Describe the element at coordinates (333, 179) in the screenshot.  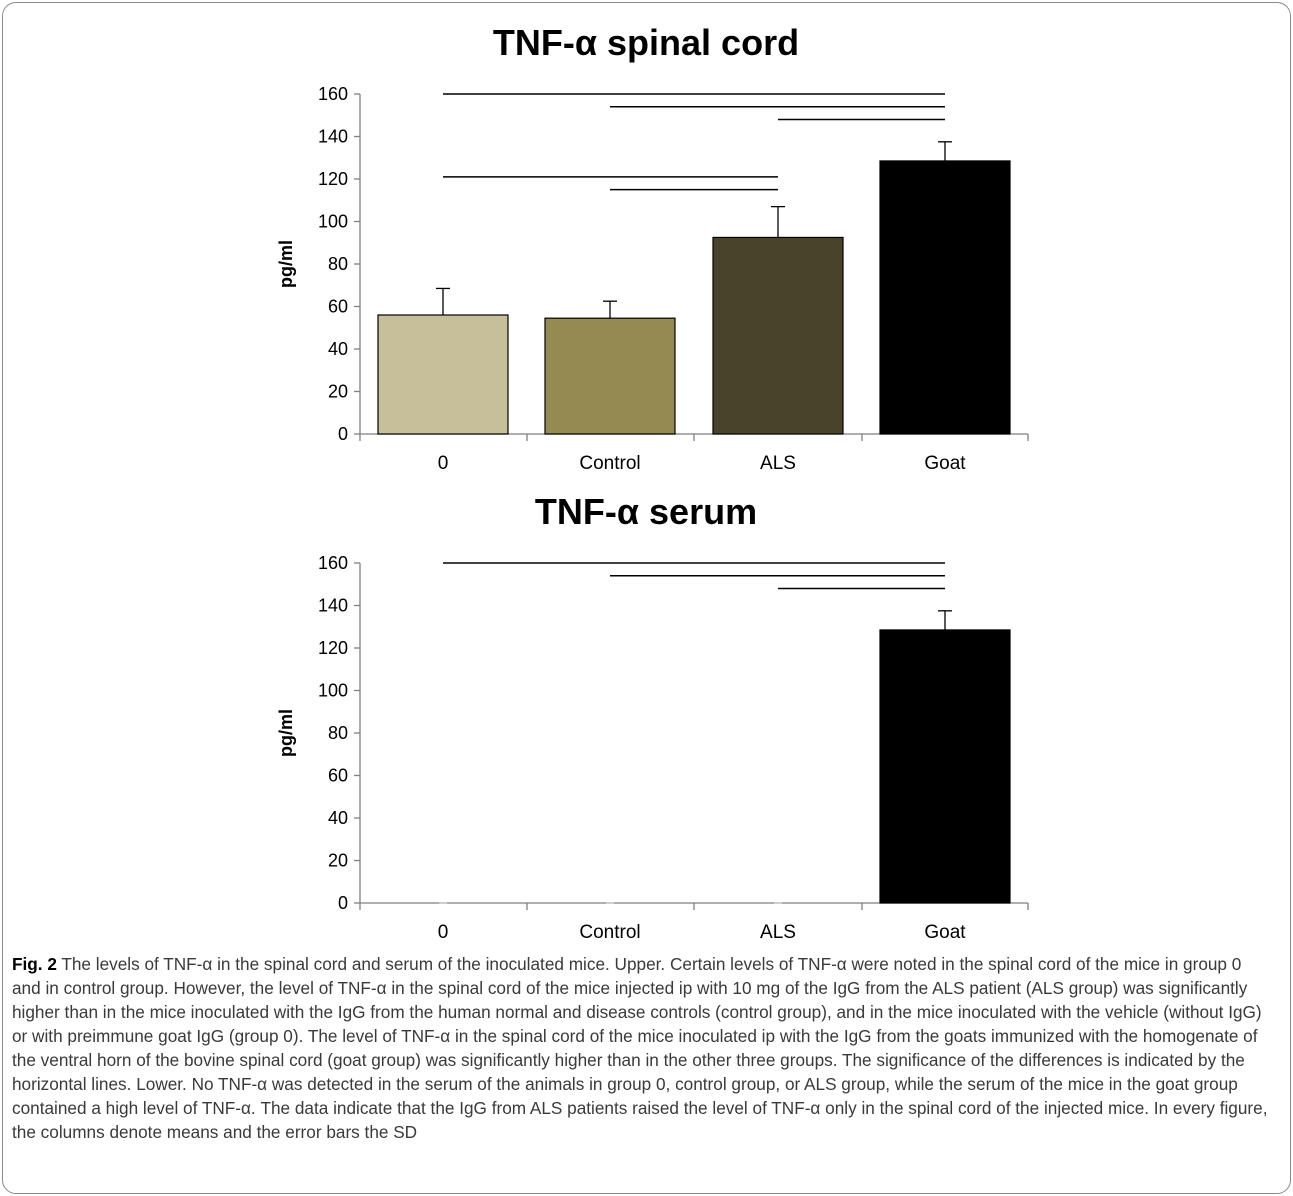
I see `chart1-y-tick-label: 120` at that location.